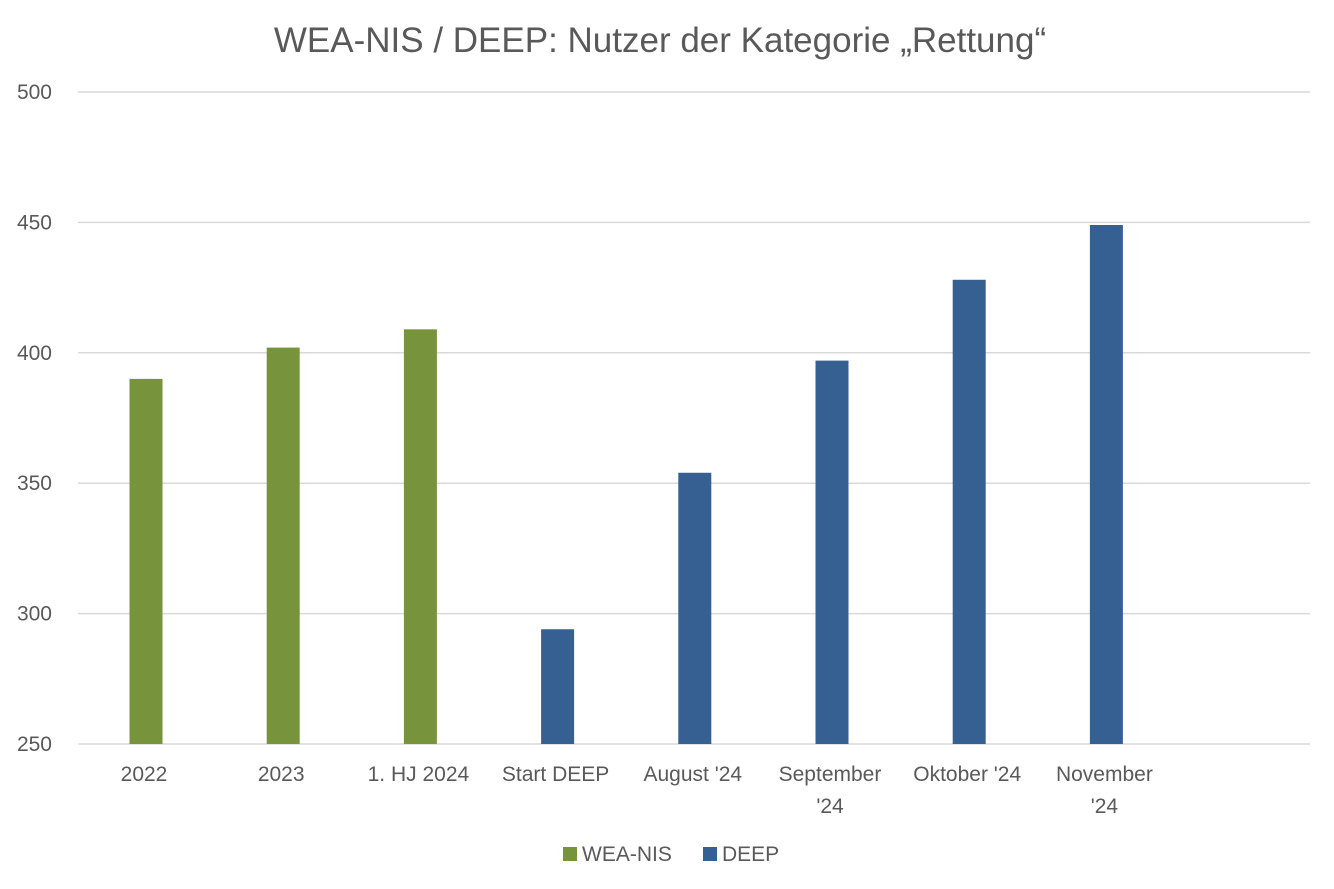 This screenshot has width=1334, height=889. Describe the element at coordinates (750, 854) in the screenshot. I see `legend-label: DEEP` at that location.